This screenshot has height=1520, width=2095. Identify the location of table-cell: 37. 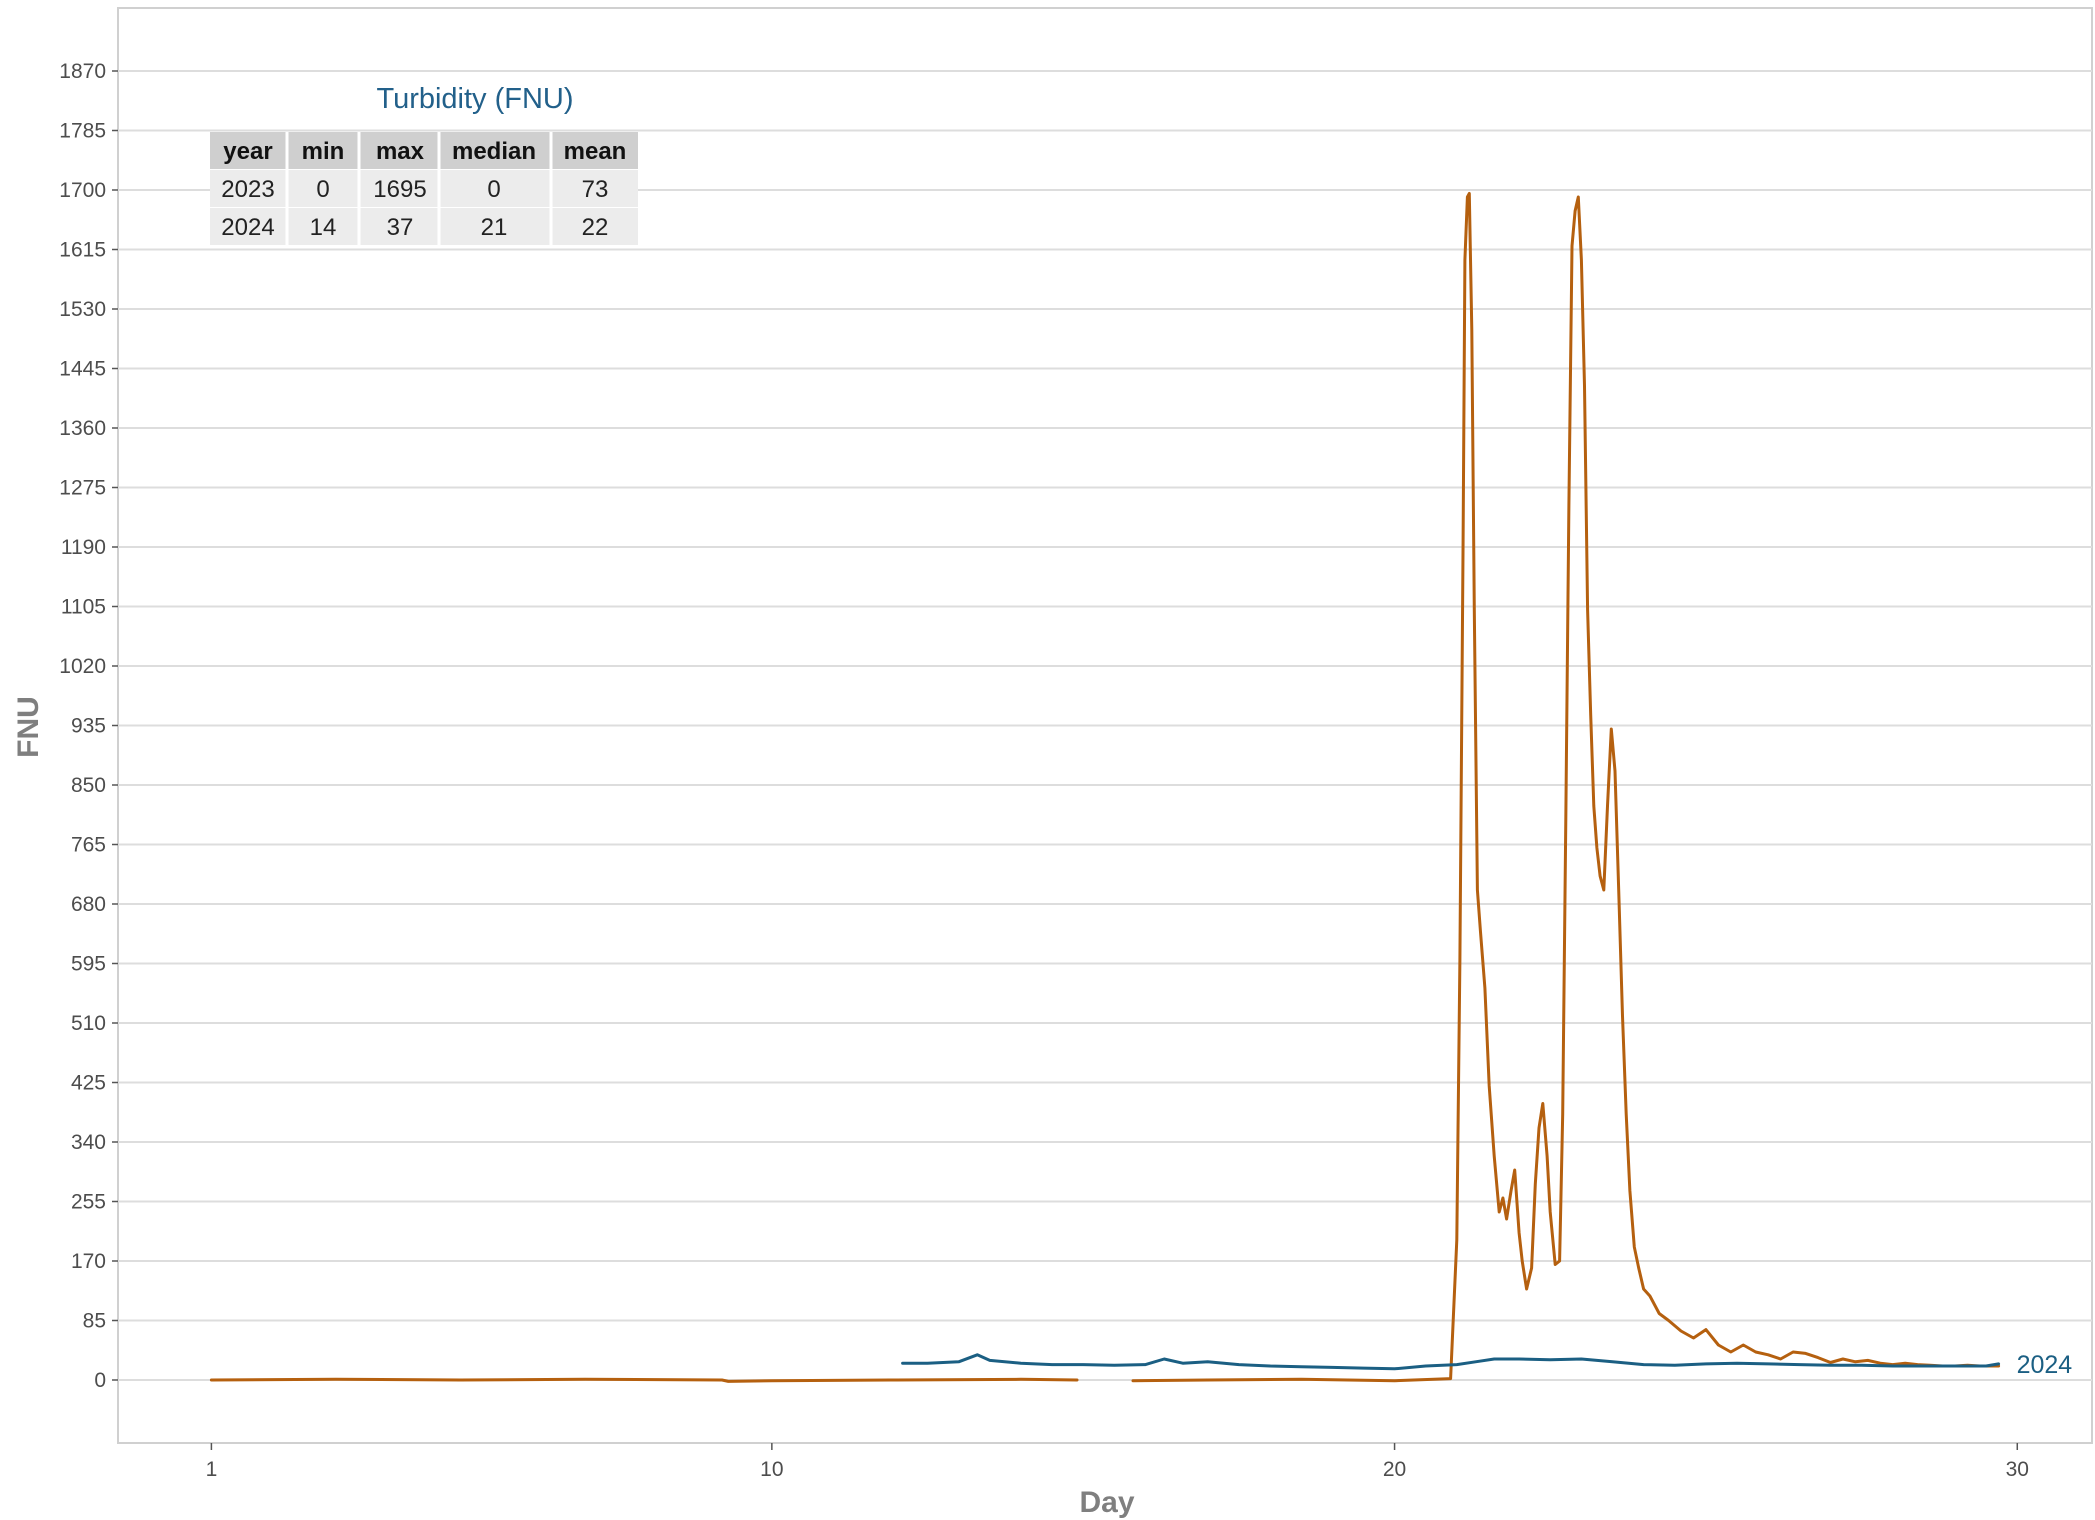
(400, 227).